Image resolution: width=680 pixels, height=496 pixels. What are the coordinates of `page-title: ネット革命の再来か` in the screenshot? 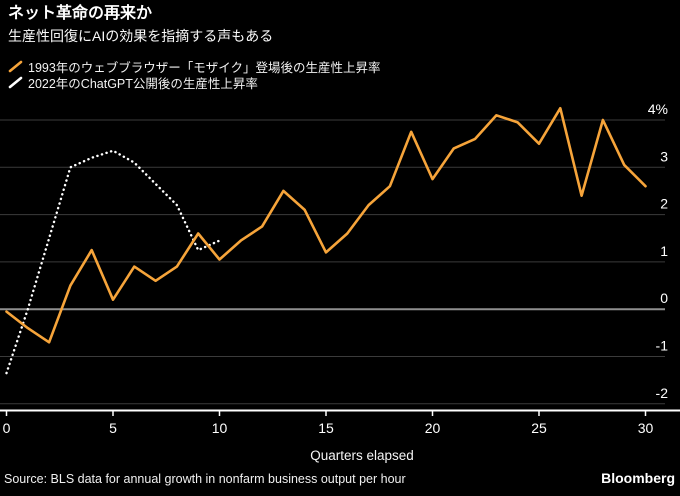 It's located at (80, 13).